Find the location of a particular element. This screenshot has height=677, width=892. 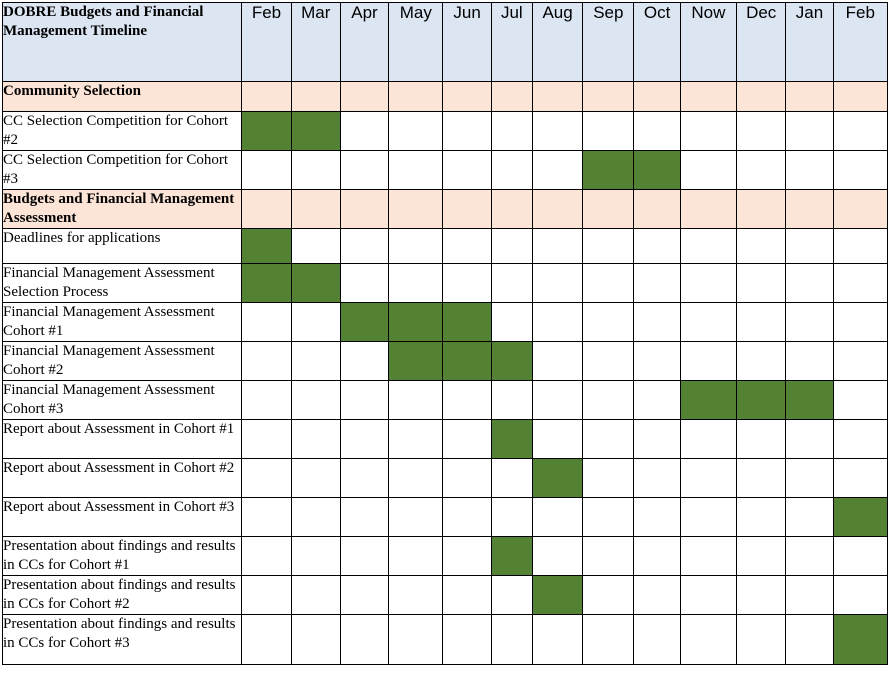

section-row: Community Selection is located at coordinates (445, 96).